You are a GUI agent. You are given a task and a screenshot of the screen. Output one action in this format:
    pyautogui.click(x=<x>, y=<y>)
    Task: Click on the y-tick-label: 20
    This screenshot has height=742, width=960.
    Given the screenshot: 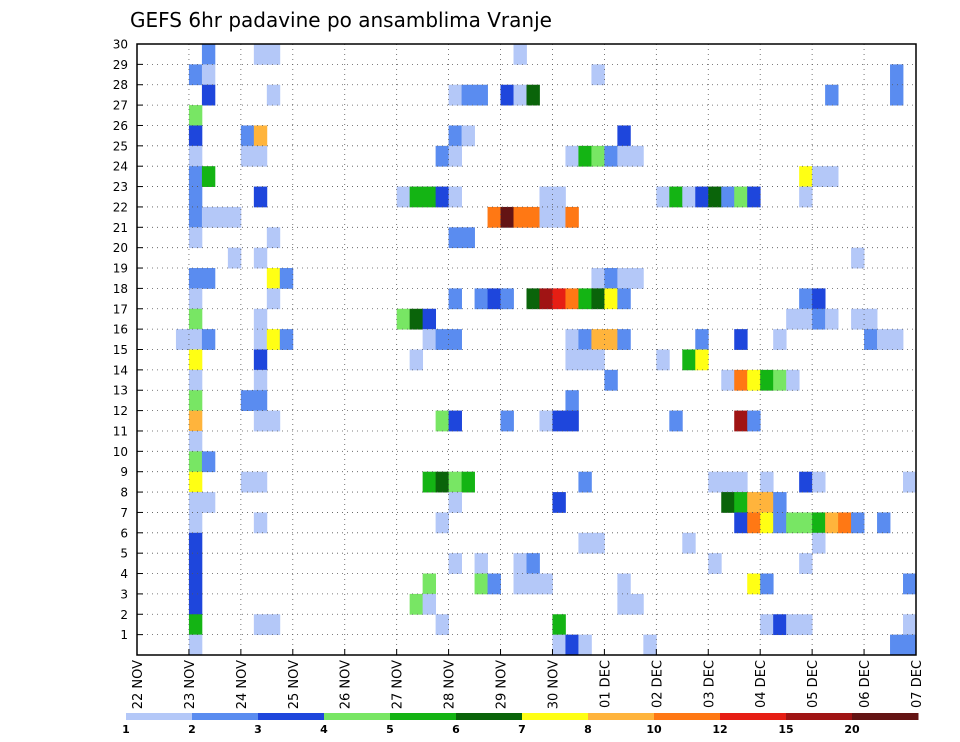 What is the action you would take?
    pyautogui.click(x=120, y=248)
    